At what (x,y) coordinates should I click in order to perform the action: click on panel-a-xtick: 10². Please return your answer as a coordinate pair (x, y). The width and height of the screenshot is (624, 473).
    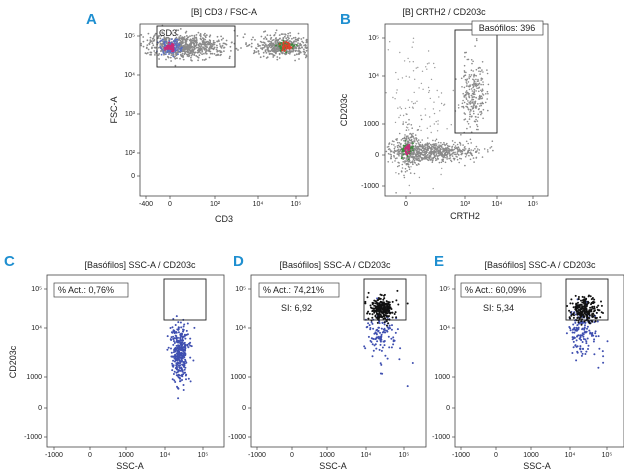
    Looking at the image, I should click on (215, 204).